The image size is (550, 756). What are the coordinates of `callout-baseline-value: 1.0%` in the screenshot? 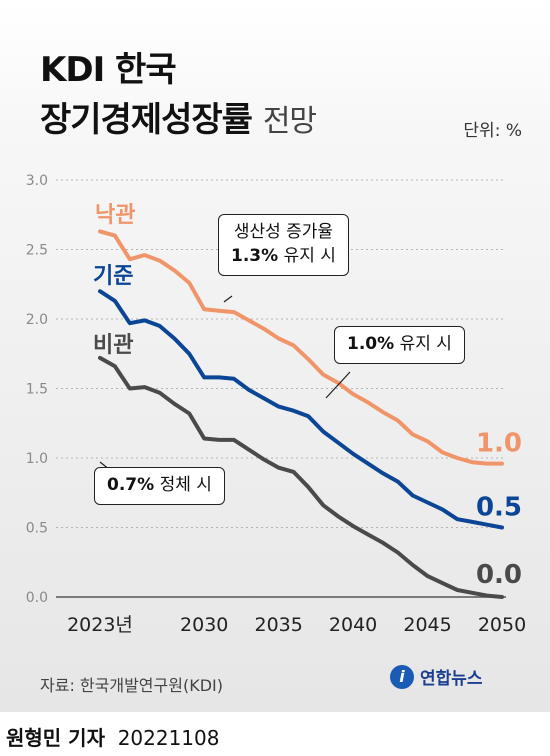 It's located at (371, 344).